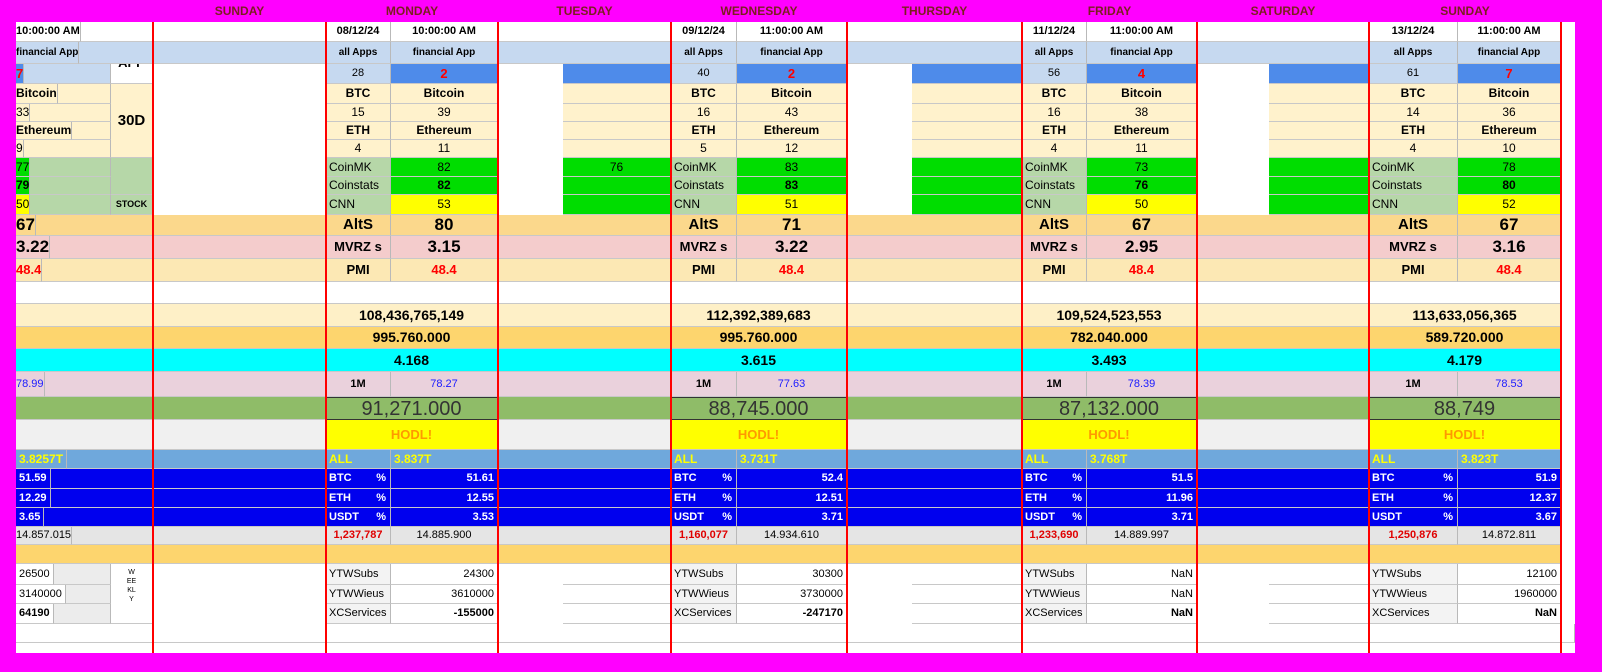 The height and width of the screenshot is (672, 1602). Describe the element at coordinates (1509, 149) in the screenshot. I see `ethereum-30d: 10` at that location.